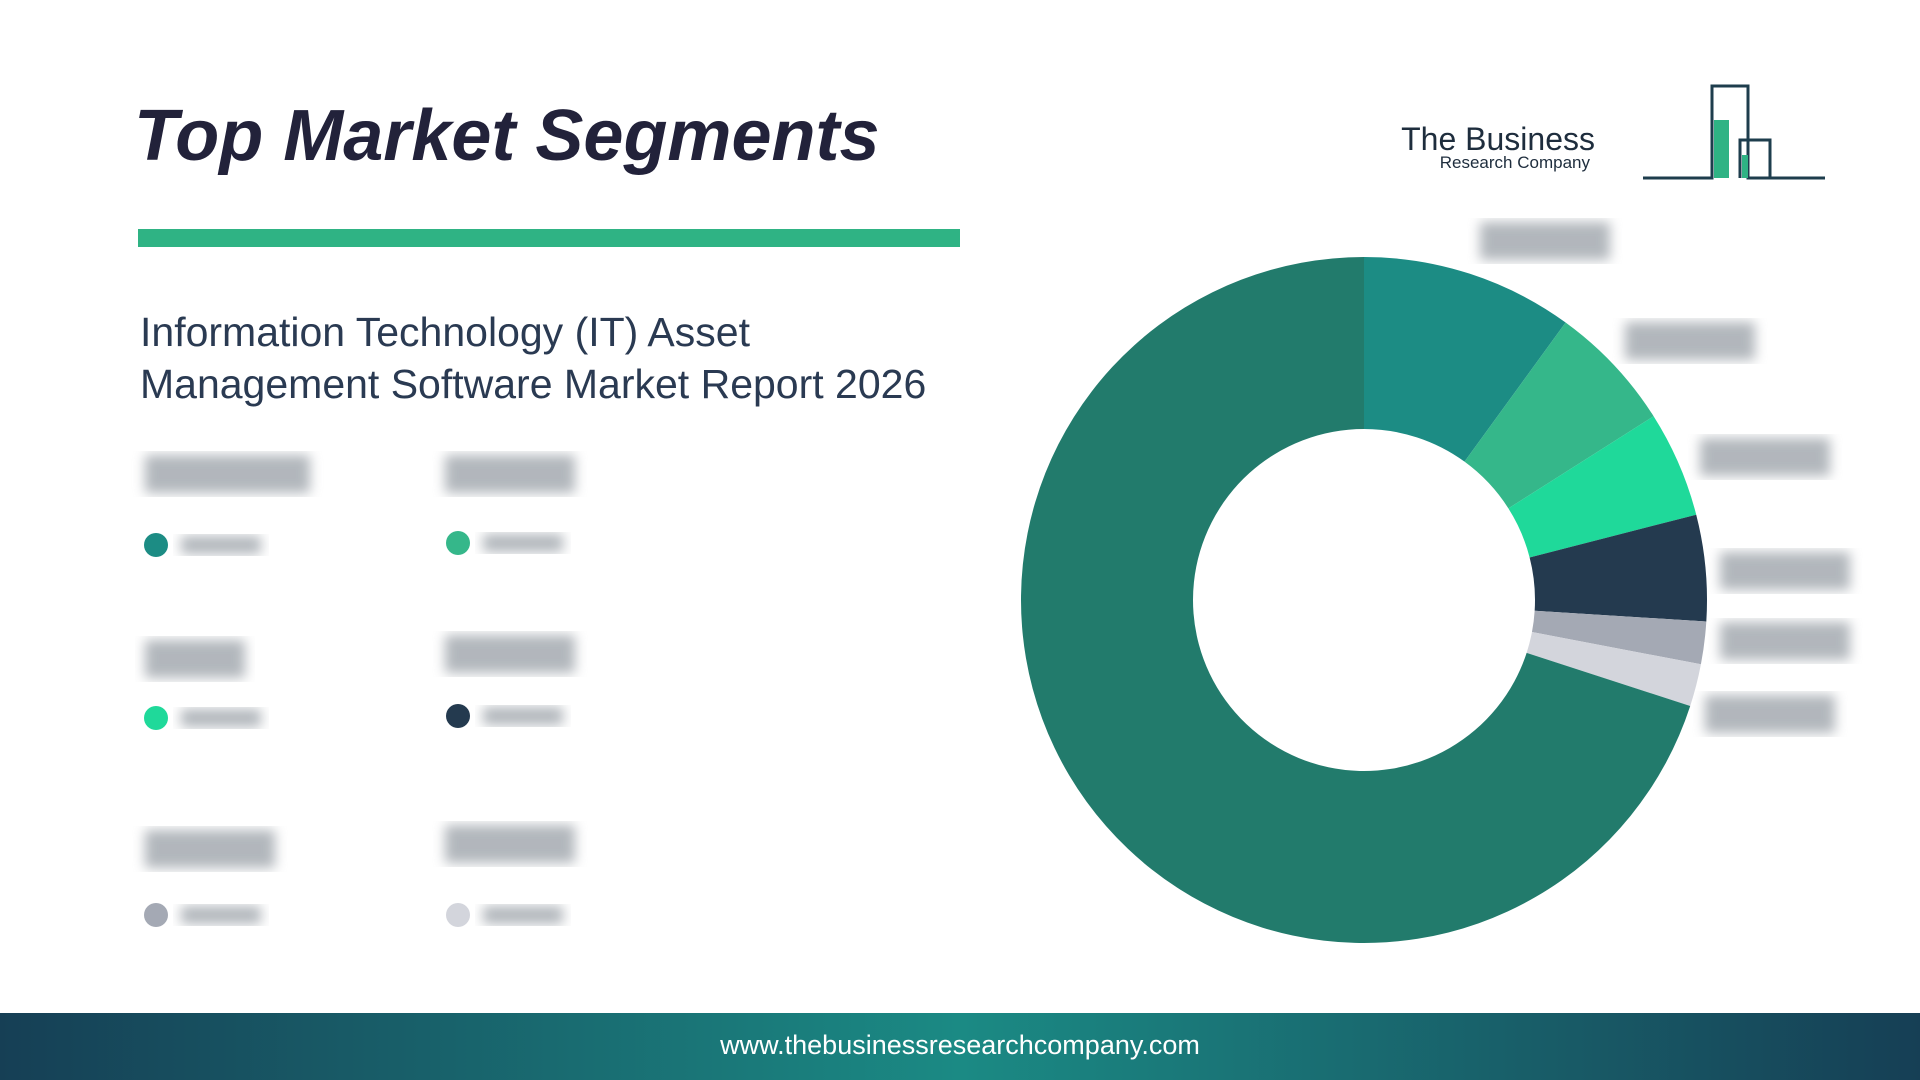 Image resolution: width=1920 pixels, height=1080 pixels. What do you see at coordinates (1613, 132) in the screenshot?
I see `logo: The Business Research Company` at bounding box center [1613, 132].